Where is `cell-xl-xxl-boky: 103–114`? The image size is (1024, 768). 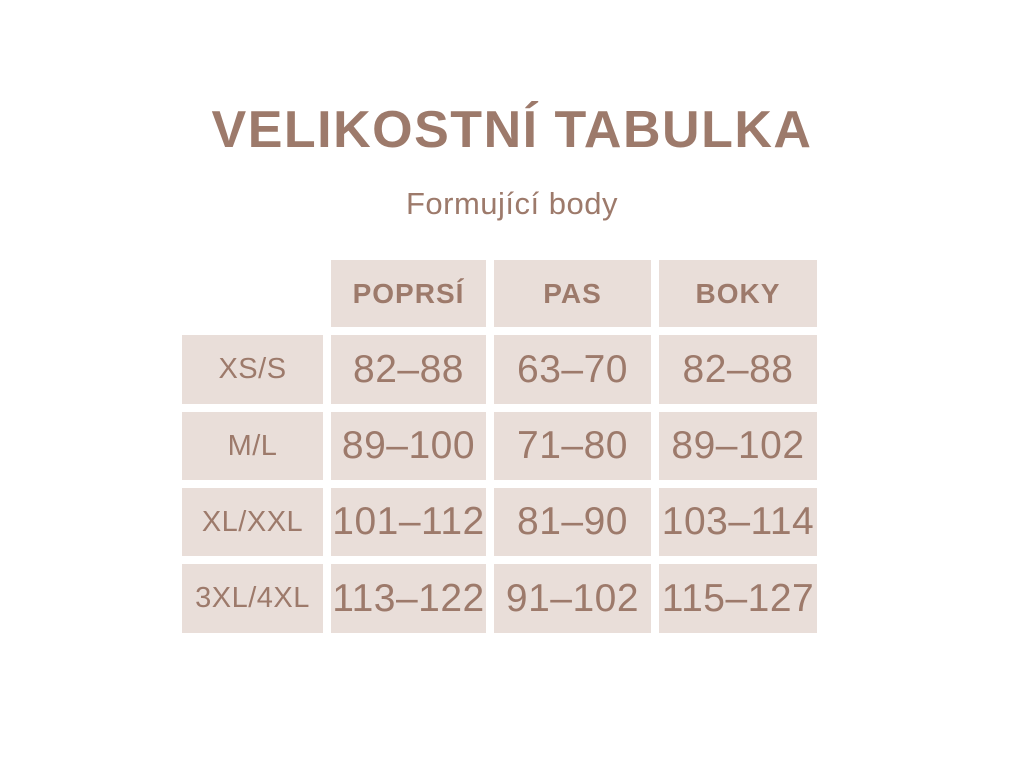
cell-xl-xxl-boky: 103–114 is located at coordinates (738, 522).